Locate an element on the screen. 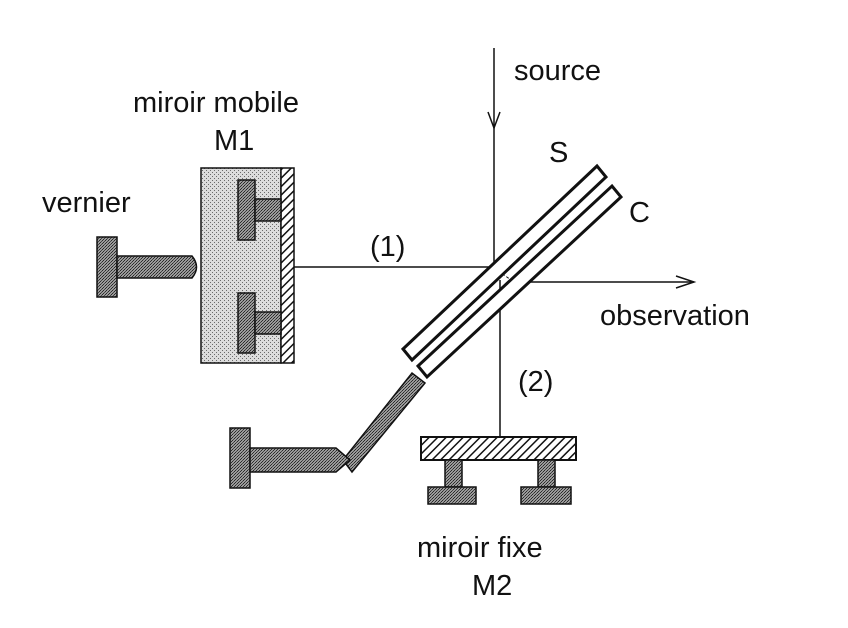 This screenshot has height=628, width=848. label-beam-2: (2) is located at coordinates (535, 382).